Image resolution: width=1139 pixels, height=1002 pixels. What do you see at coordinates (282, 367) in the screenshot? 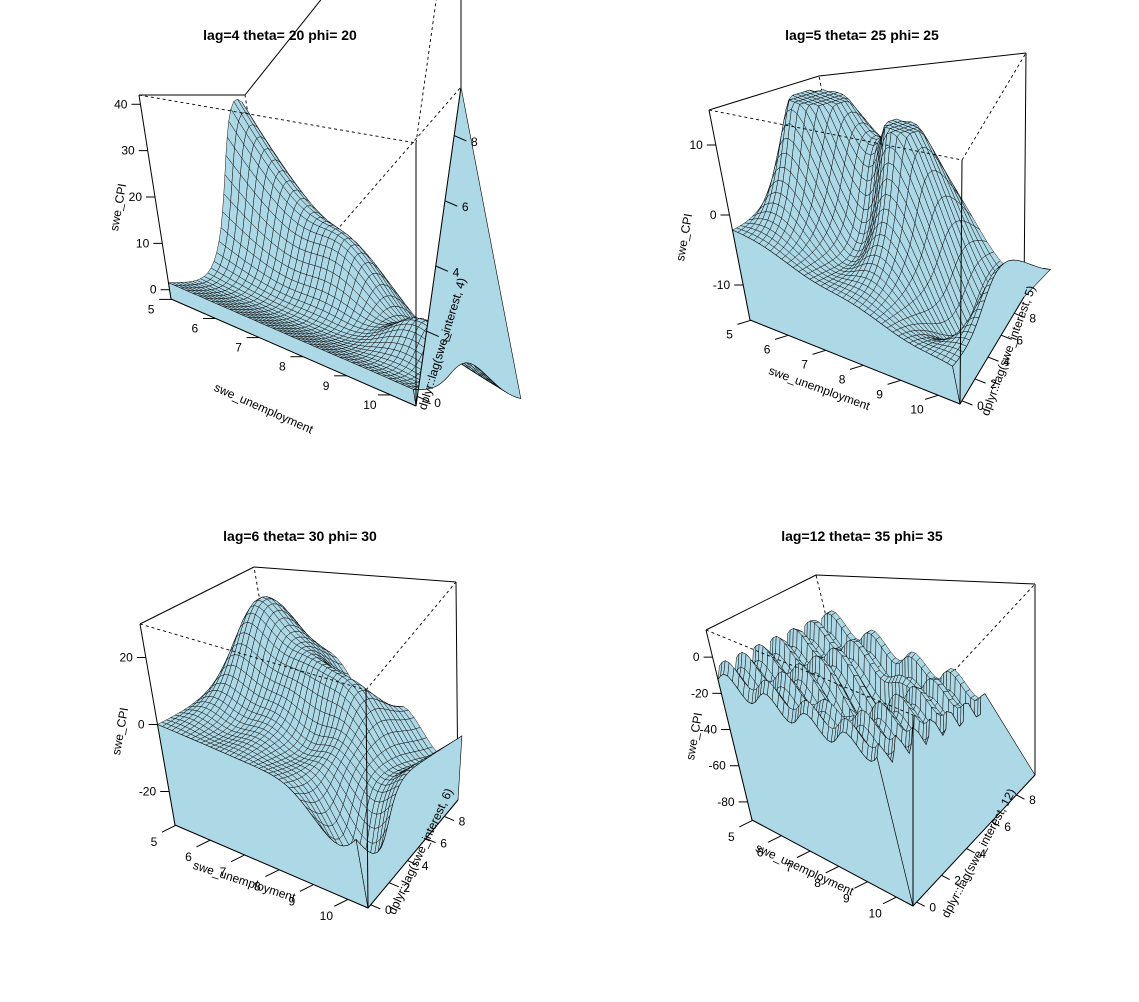
I see `x-tick-label: 8` at bounding box center [282, 367].